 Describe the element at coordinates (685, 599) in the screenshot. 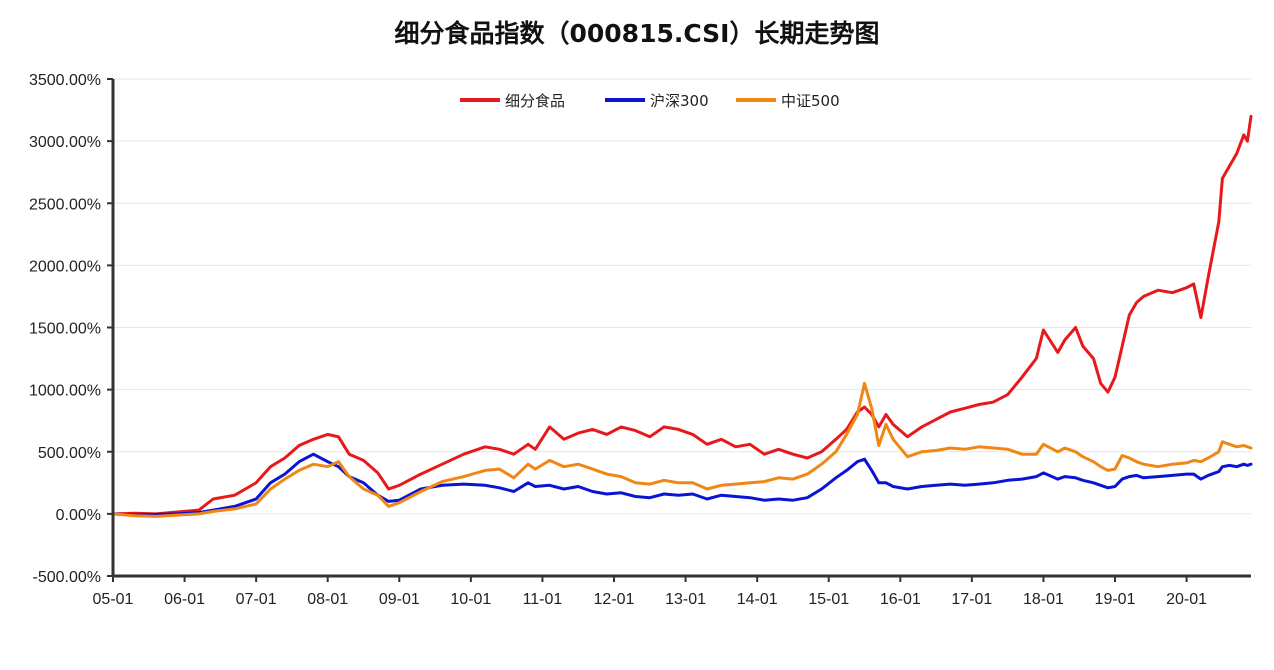

I see `x-tick-label: 13-01` at that location.